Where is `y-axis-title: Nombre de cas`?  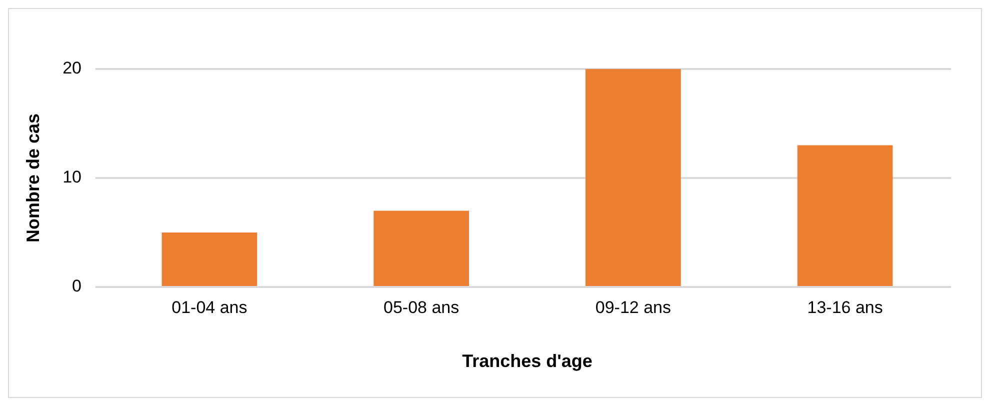 y-axis-title: Nombre de cas is located at coordinates (32, 178).